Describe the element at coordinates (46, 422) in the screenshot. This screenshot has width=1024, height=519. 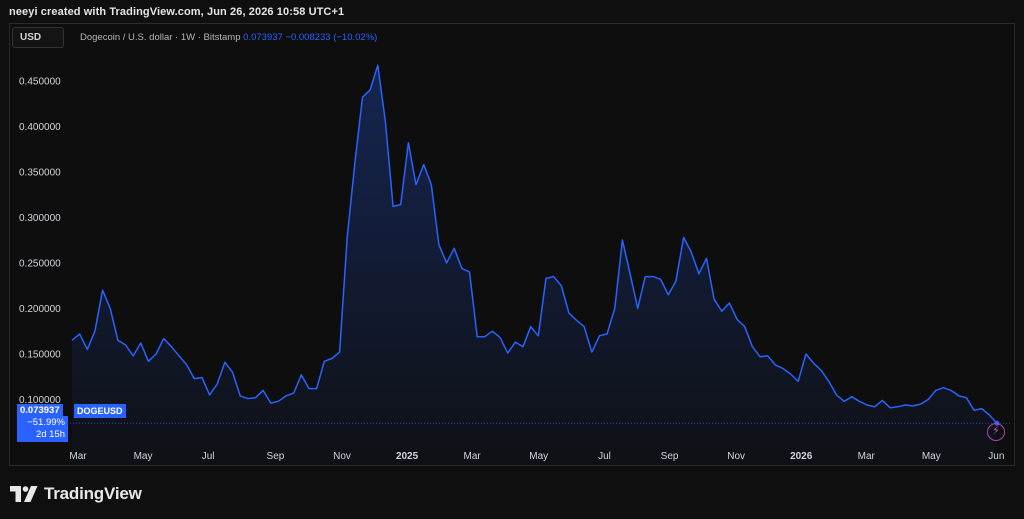
I see `price-change-percent: −51.99%` at that location.